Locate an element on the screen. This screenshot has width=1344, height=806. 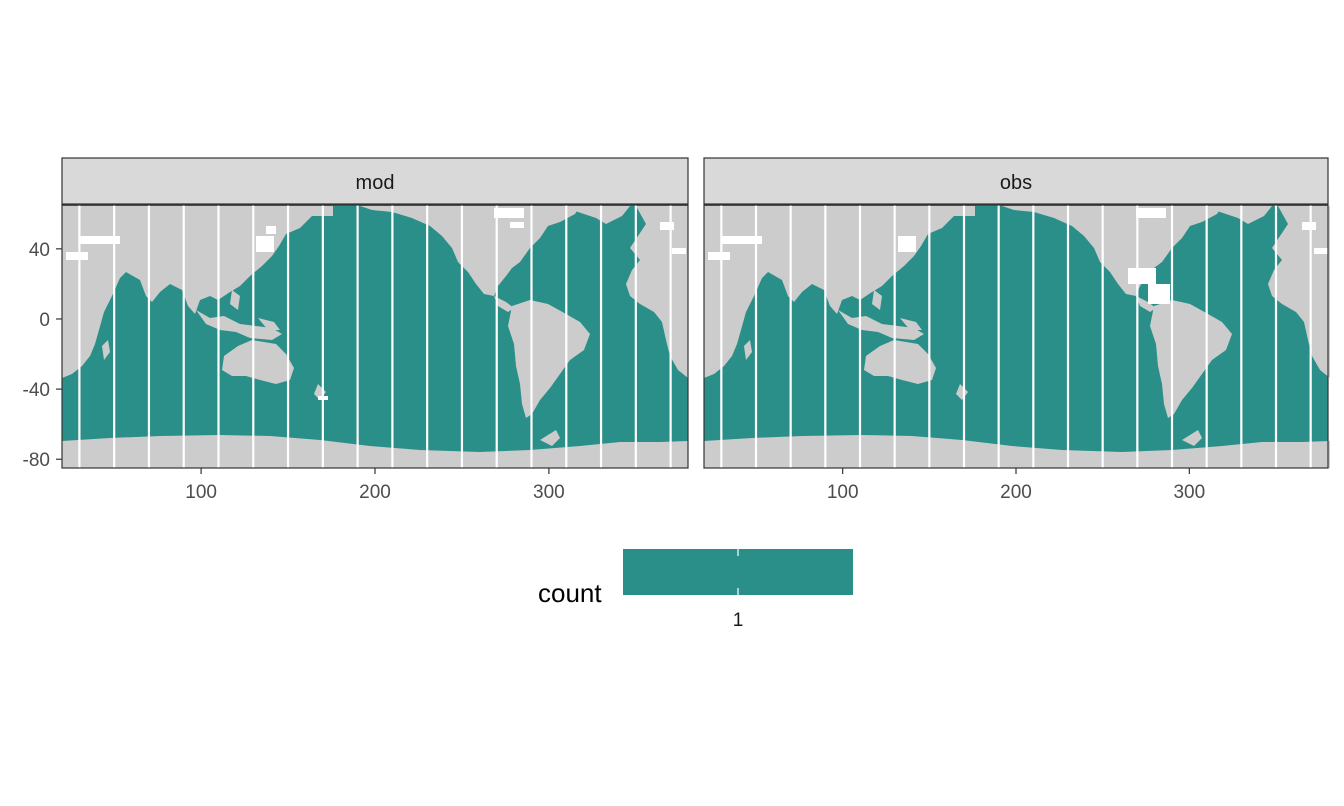
y-tick-label: 0 is located at coordinates (44, 320).